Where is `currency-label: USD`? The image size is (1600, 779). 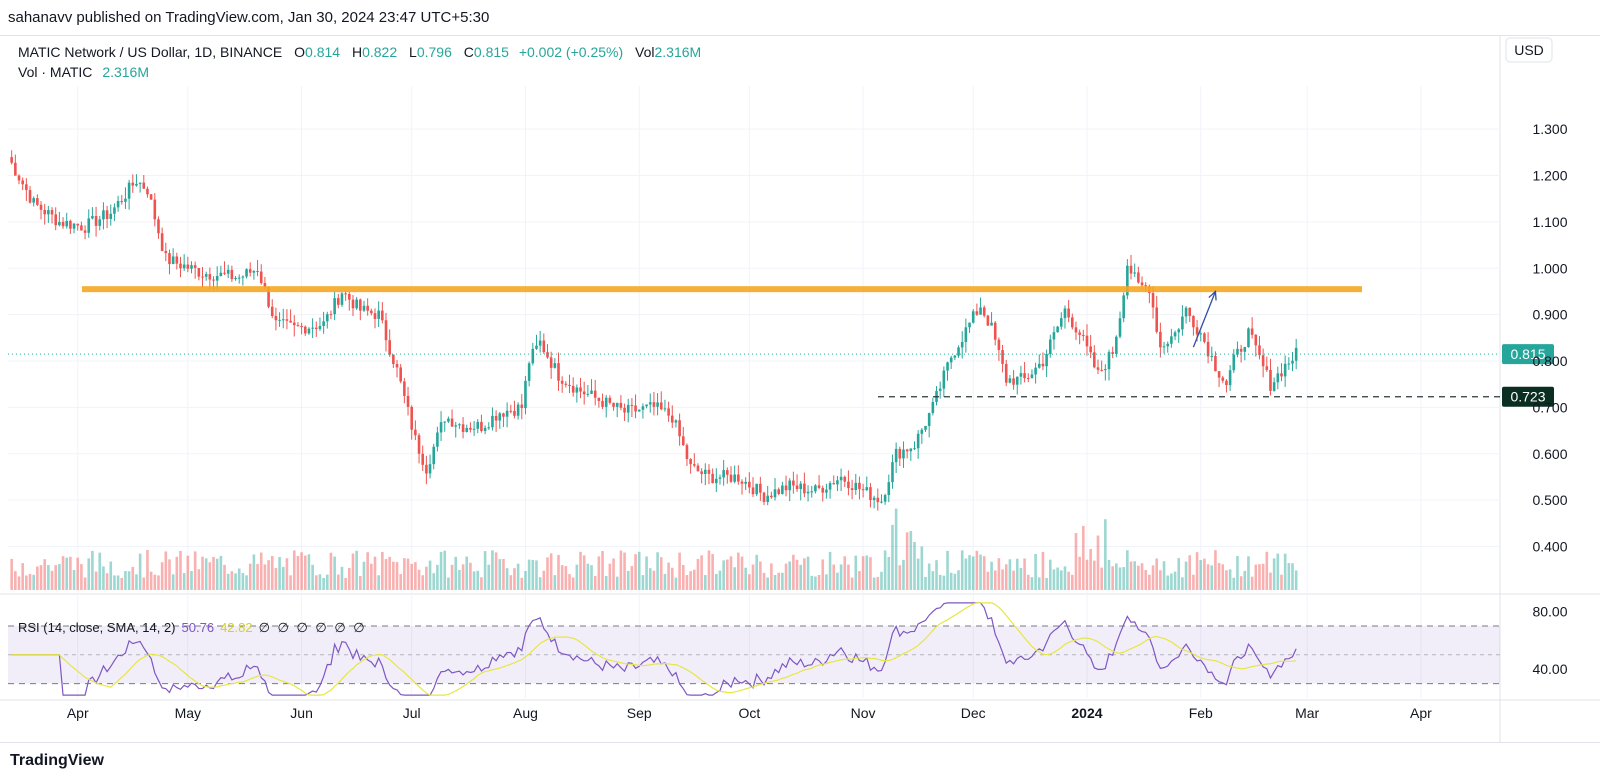 currency-label: USD is located at coordinates (1529, 50).